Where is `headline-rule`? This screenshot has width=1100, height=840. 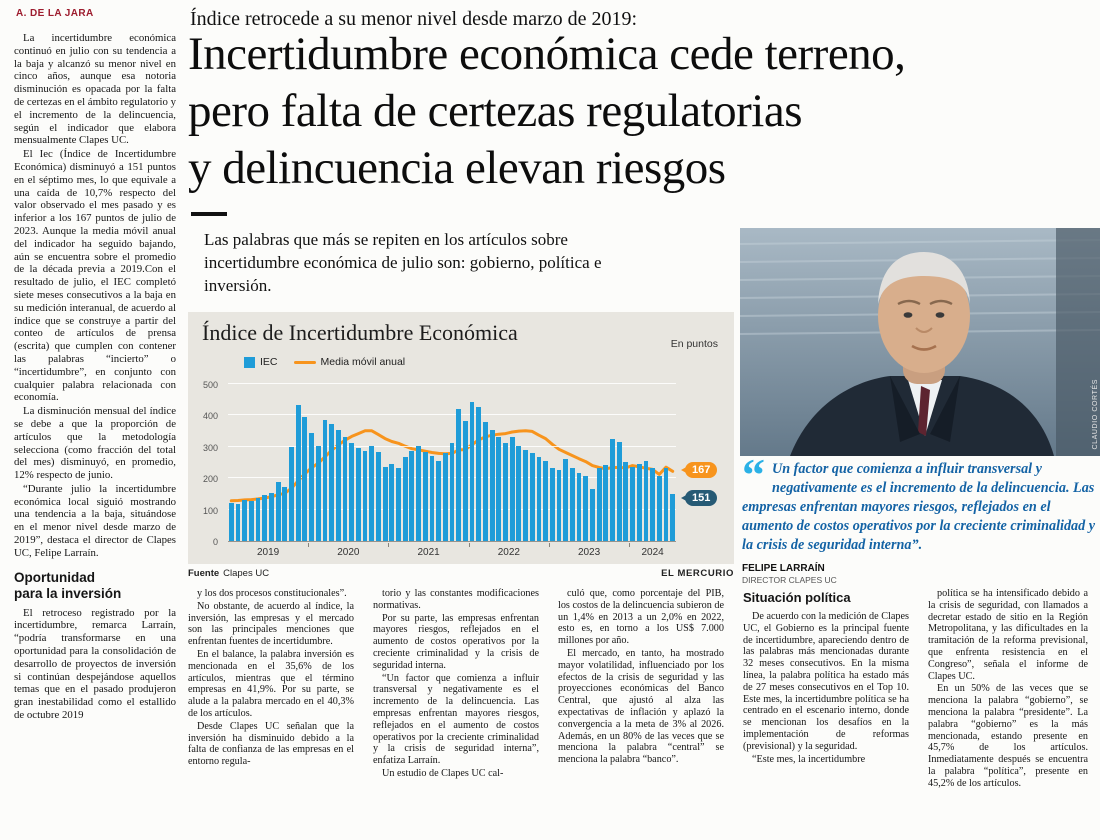 headline-rule is located at coordinates (209, 214).